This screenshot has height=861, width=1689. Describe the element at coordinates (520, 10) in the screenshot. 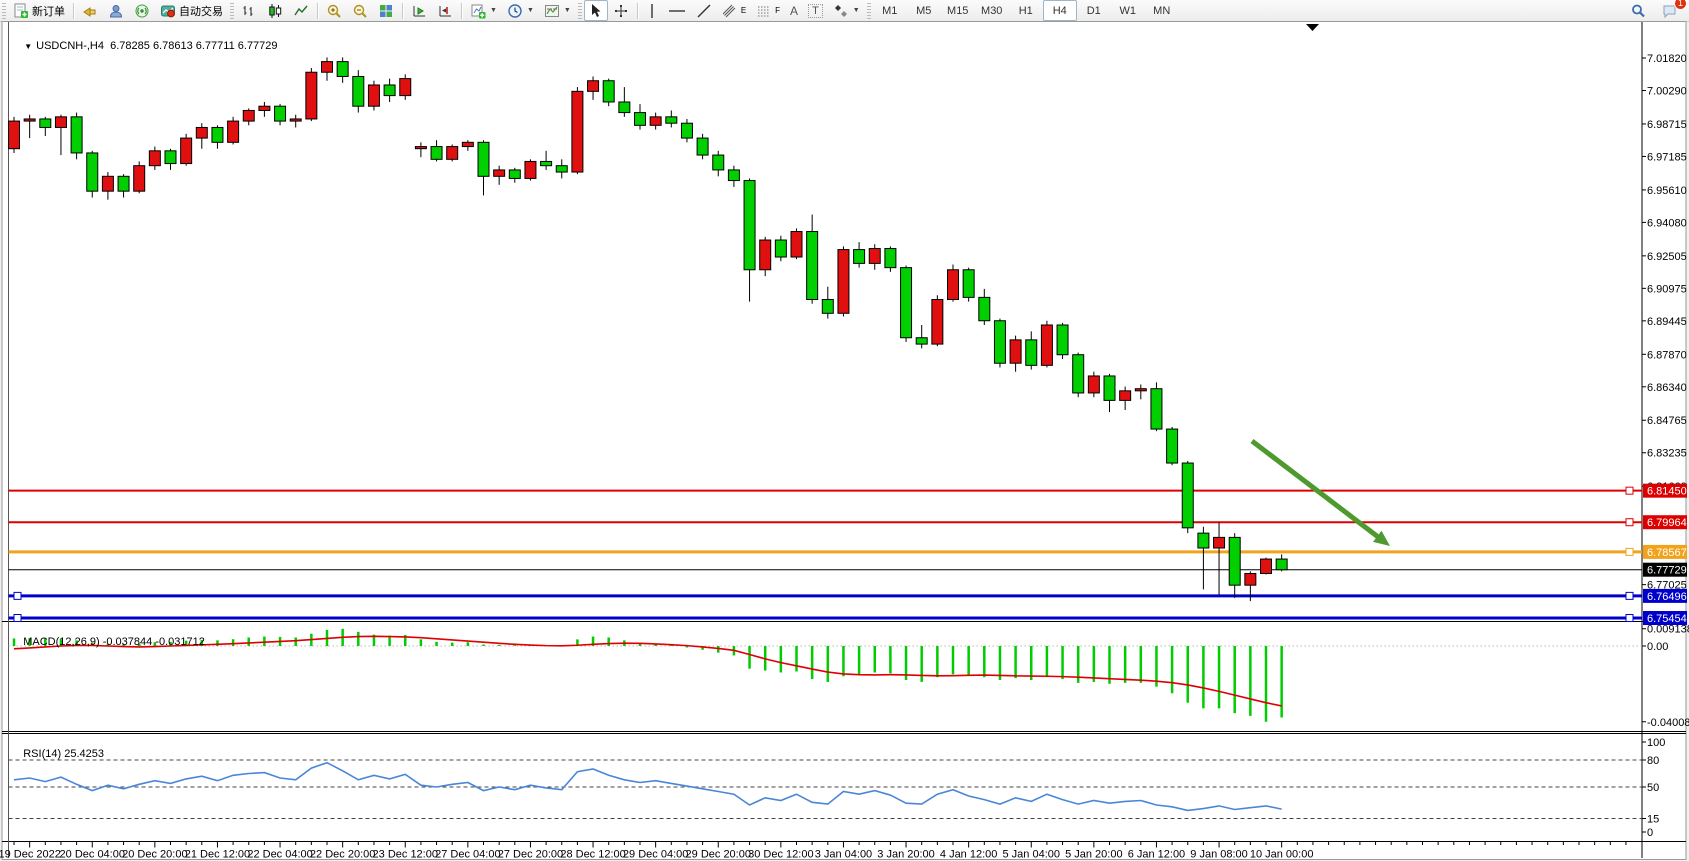

I see `period-dropdown: ▼` at that location.